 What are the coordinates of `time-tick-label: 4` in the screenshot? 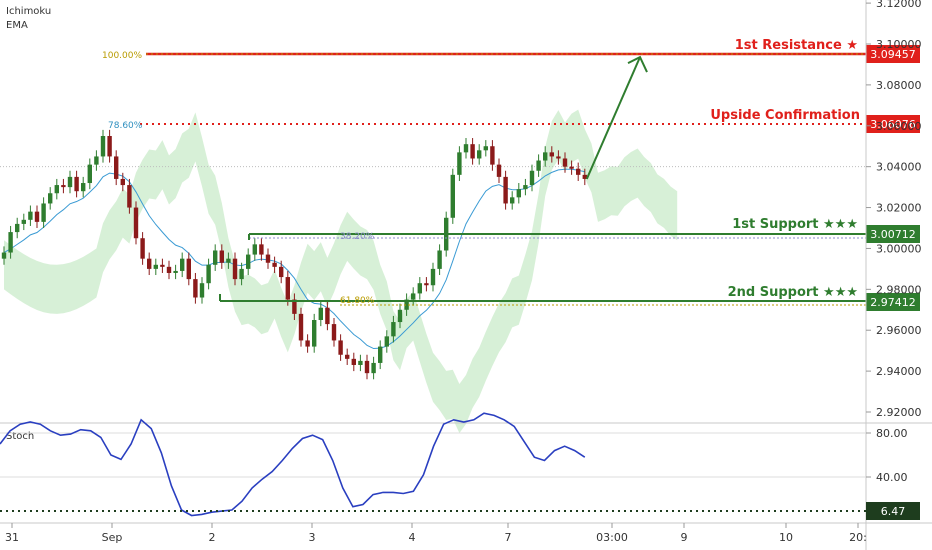 It's located at (412, 537).